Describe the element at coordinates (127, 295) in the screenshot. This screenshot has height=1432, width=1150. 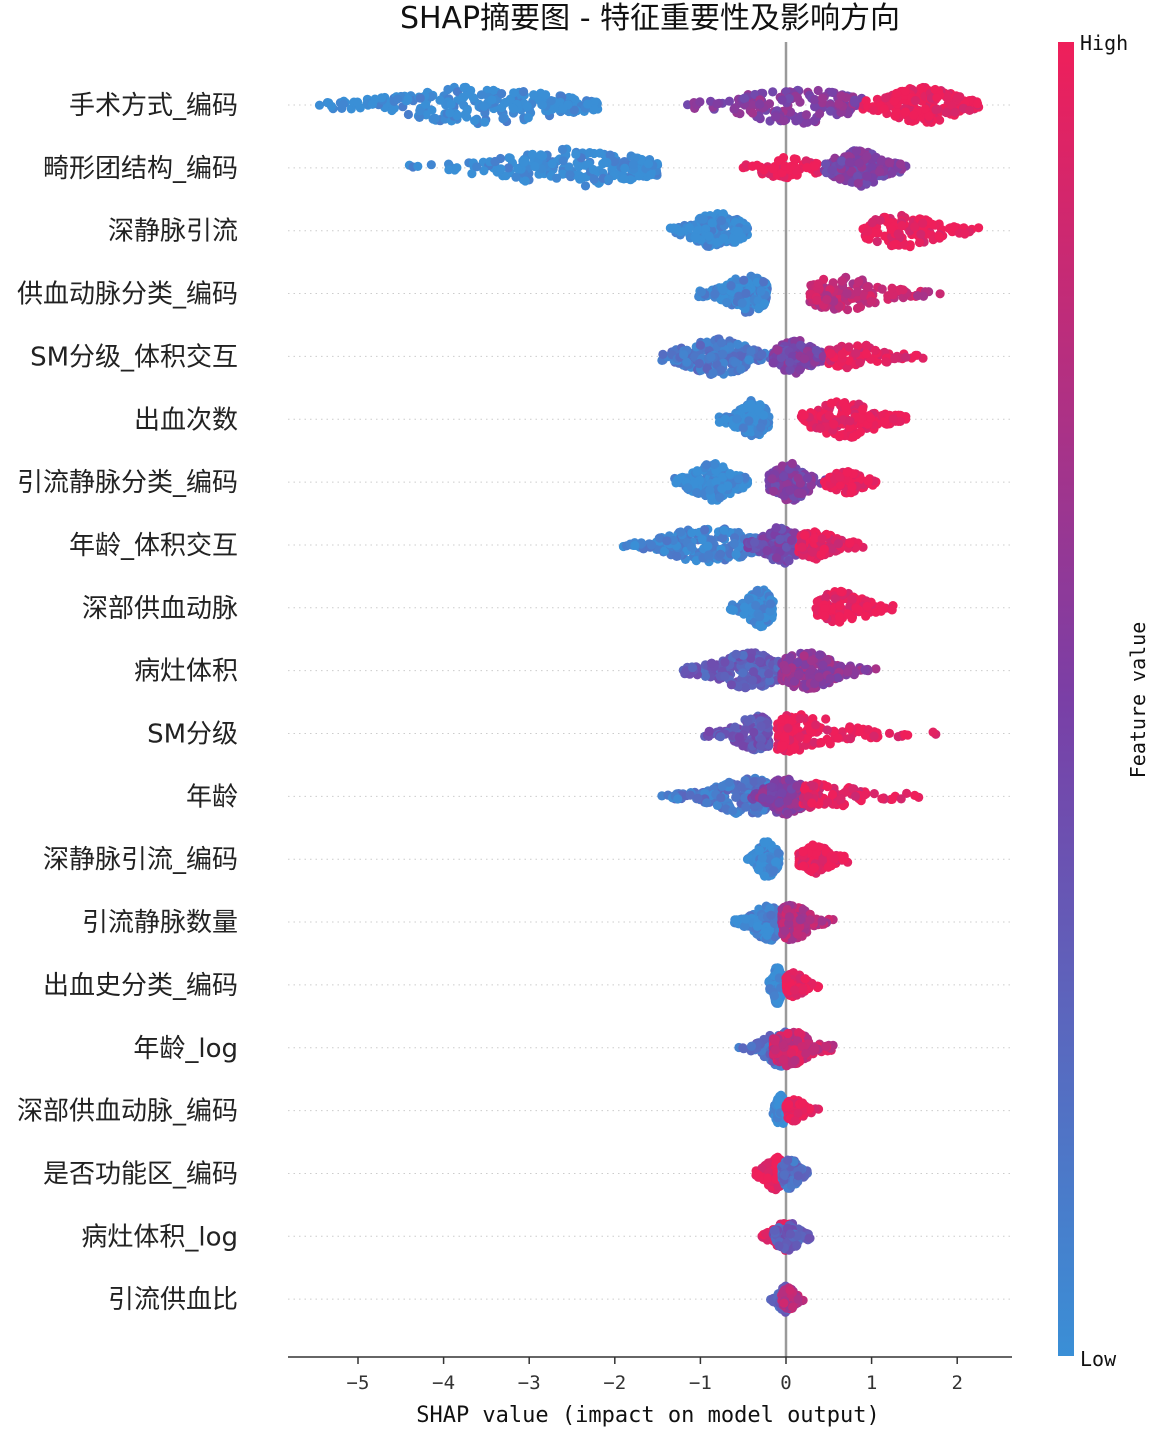
I see `feature-label: 供血动脉分类_编码` at that location.